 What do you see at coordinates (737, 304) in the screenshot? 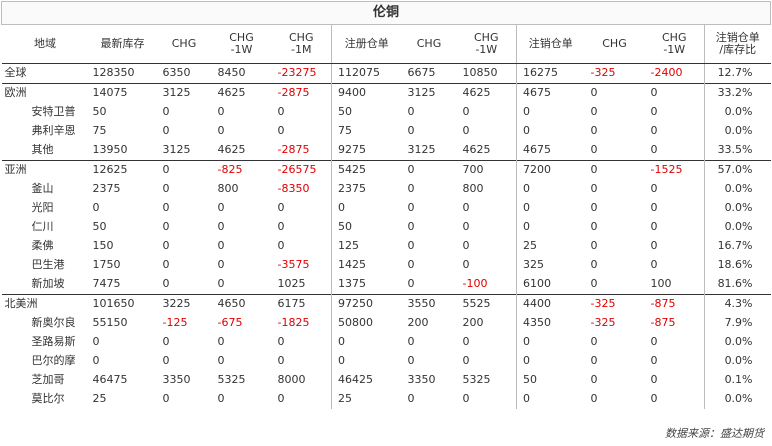
I see `table-cell: 4.3%` at bounding box center [737, 304].